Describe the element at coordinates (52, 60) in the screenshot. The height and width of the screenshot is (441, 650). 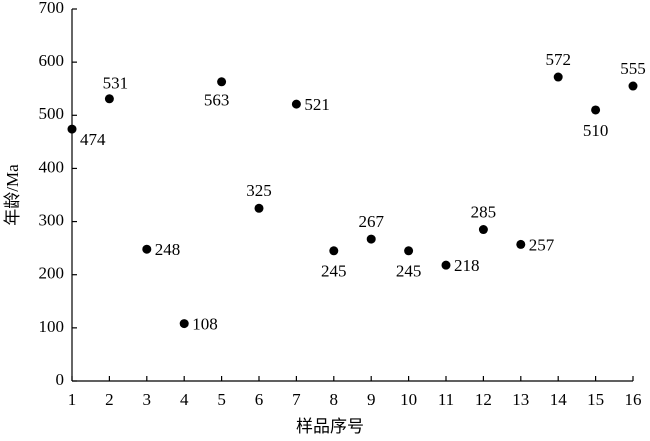
I see `y-tick-label: 600` at that location.